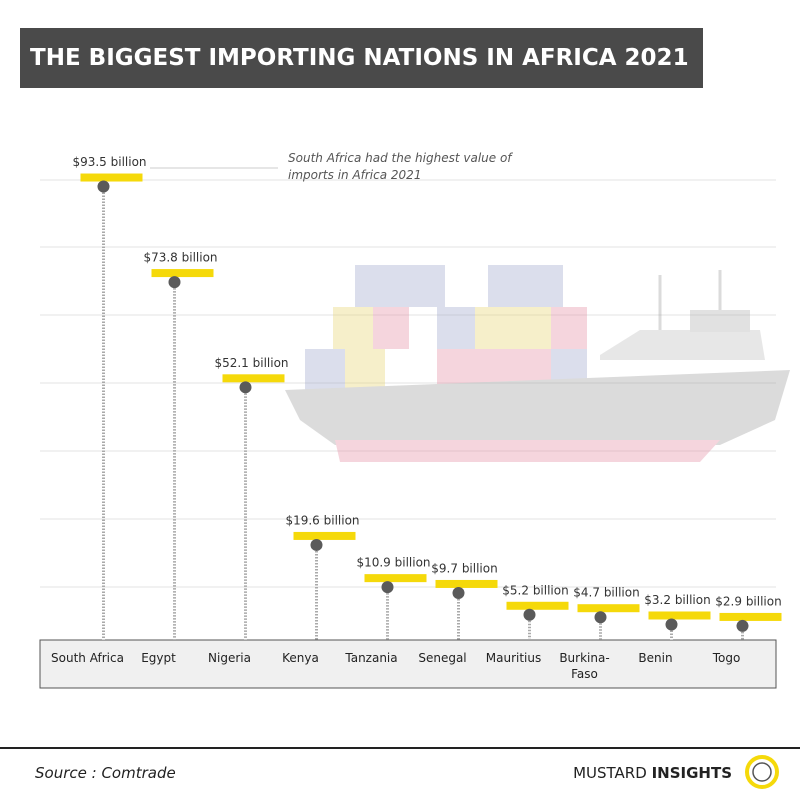 This screenshot has height=800, width=800. I want to click on value-label: $4.7 billion, so click(606, 593).